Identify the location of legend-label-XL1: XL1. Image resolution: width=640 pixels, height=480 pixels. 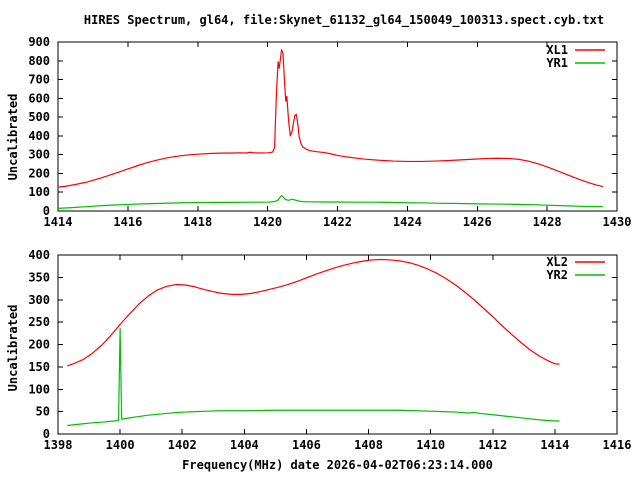
(557, 50).